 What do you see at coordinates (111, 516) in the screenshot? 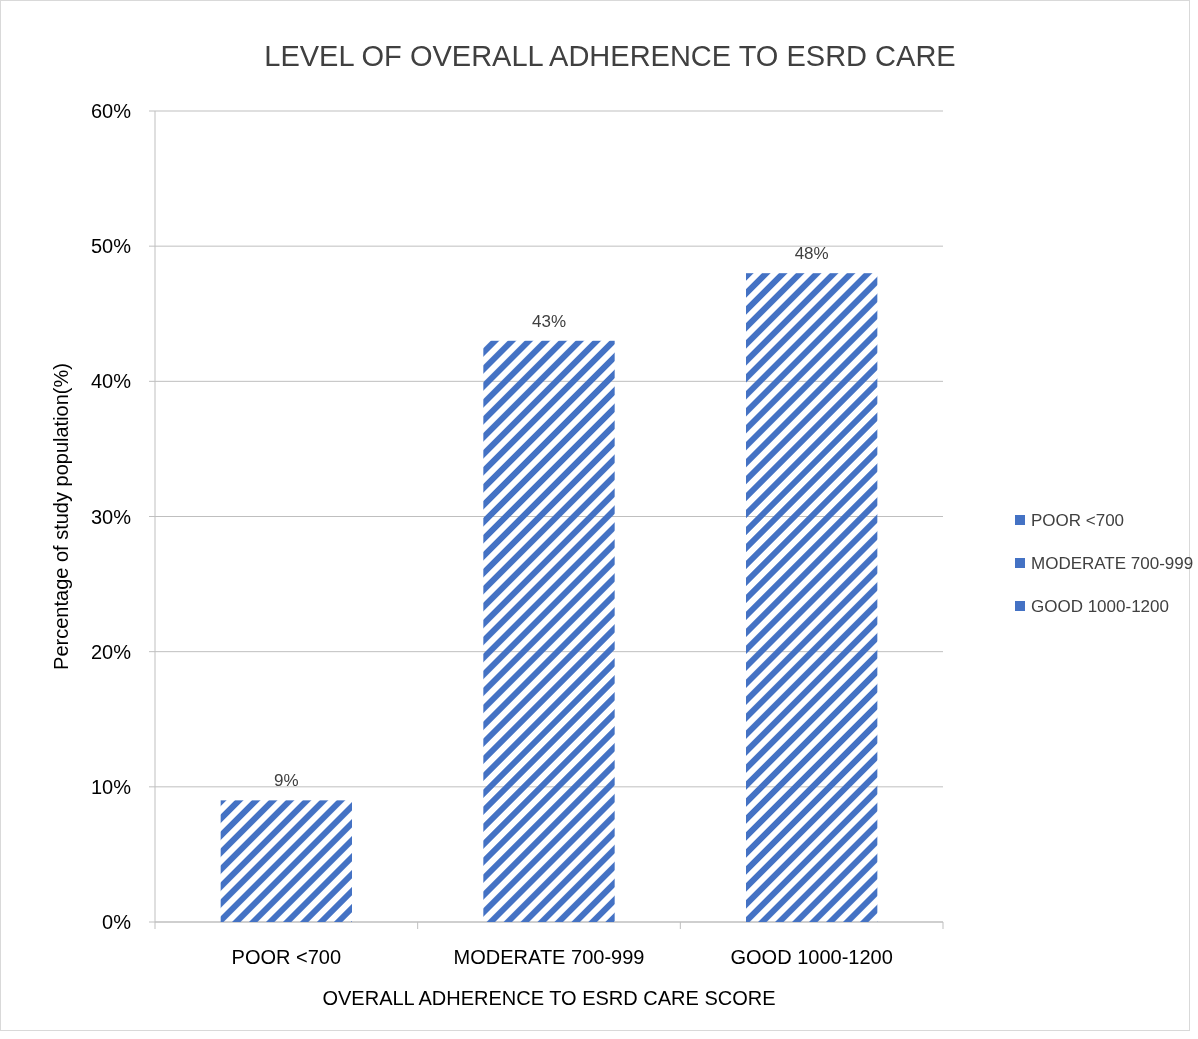
I see `y-tick-label: 30%` at bounding box center [111, 516].